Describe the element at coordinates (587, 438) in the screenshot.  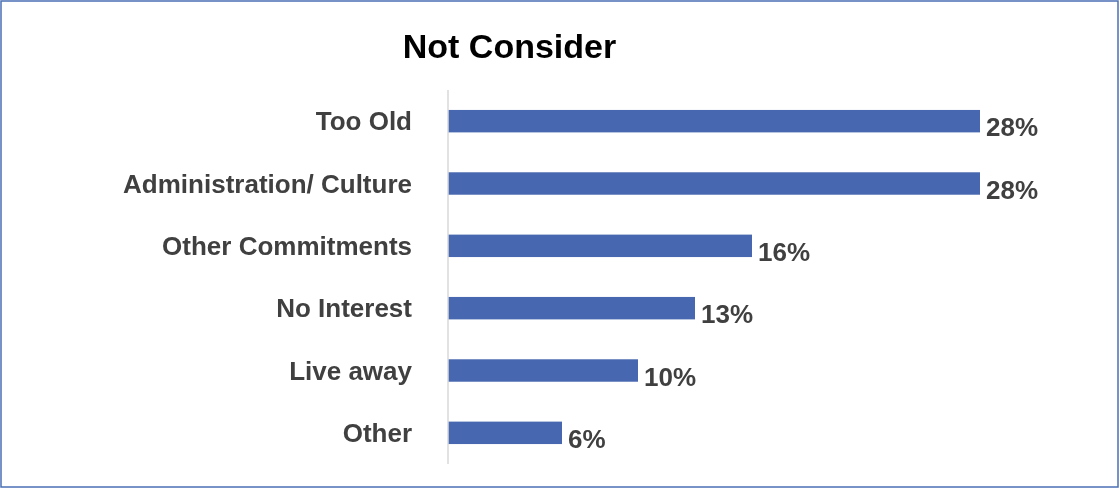
I see `data-label: 6%` at that location.